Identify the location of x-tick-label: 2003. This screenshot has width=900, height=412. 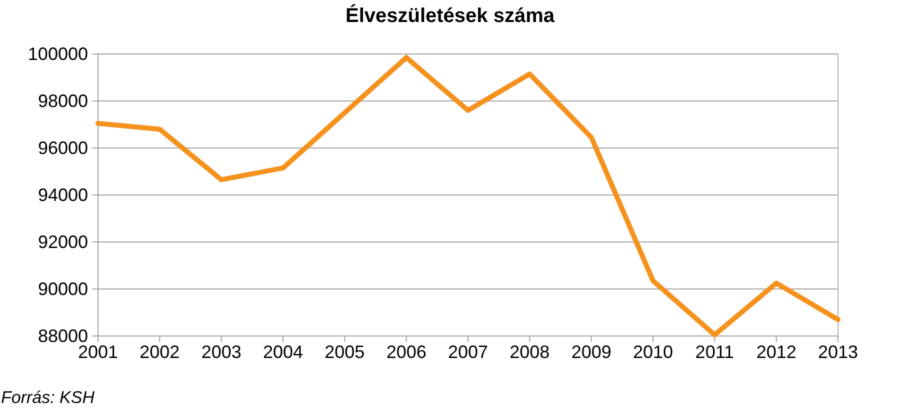
(221, 352).